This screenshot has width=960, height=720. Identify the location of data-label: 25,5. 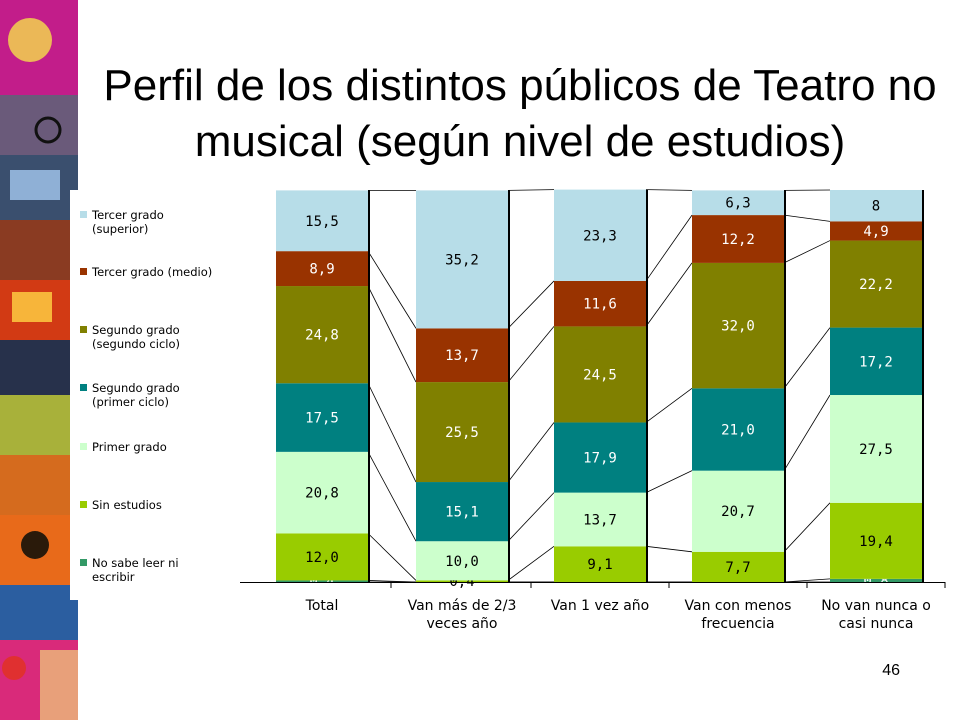
(462, 433).